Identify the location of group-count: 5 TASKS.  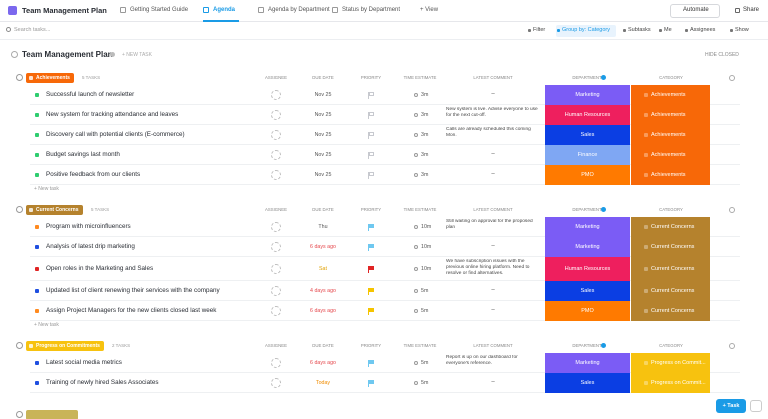
(100, 209).